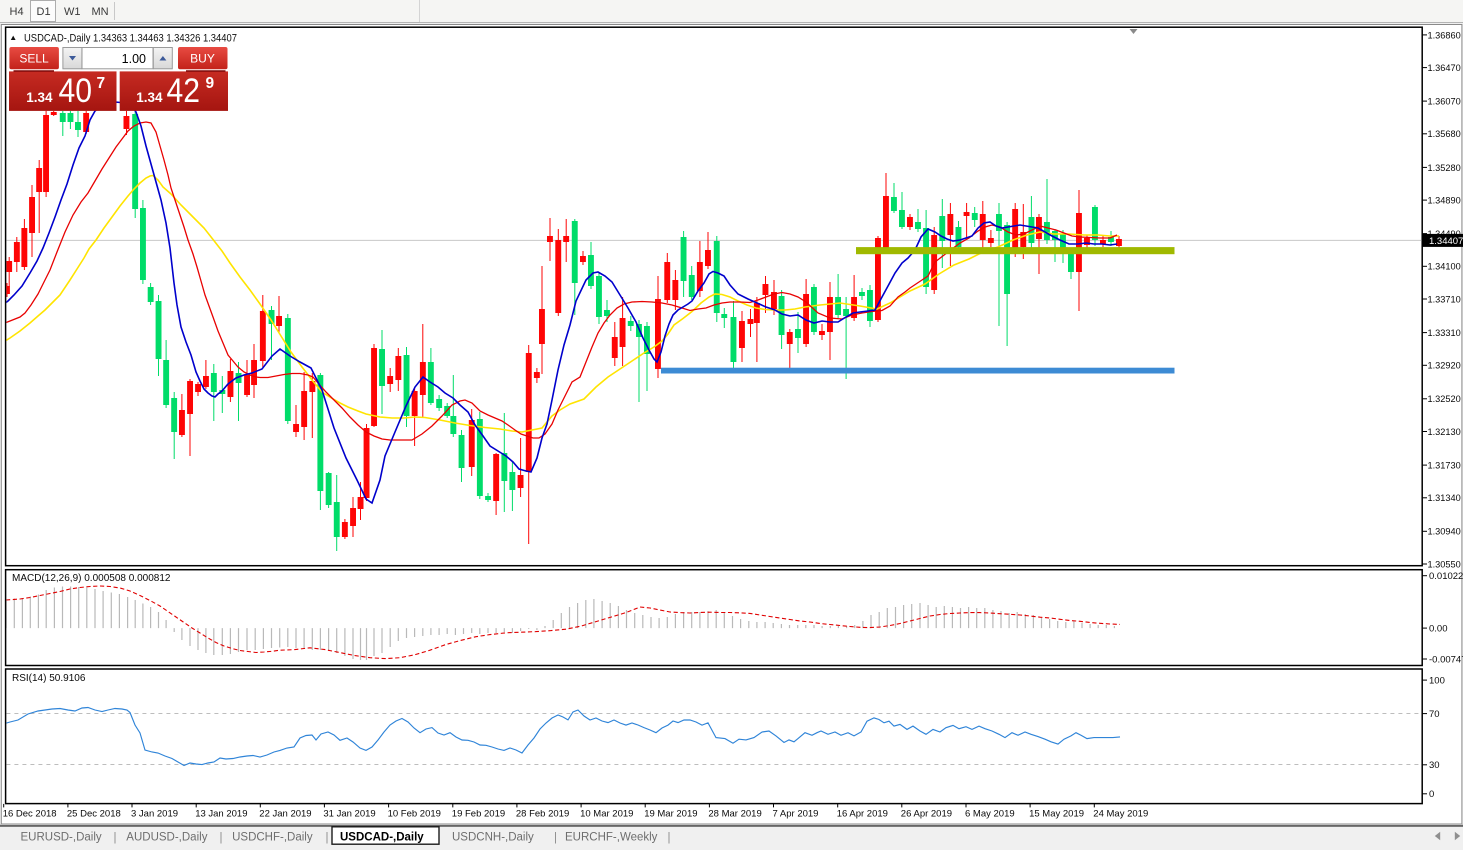 This screenshot has height=850, width=1463. Describe the element at coordinates (184, 91) in the screenshot. I see `svg-text: 42` at that location.